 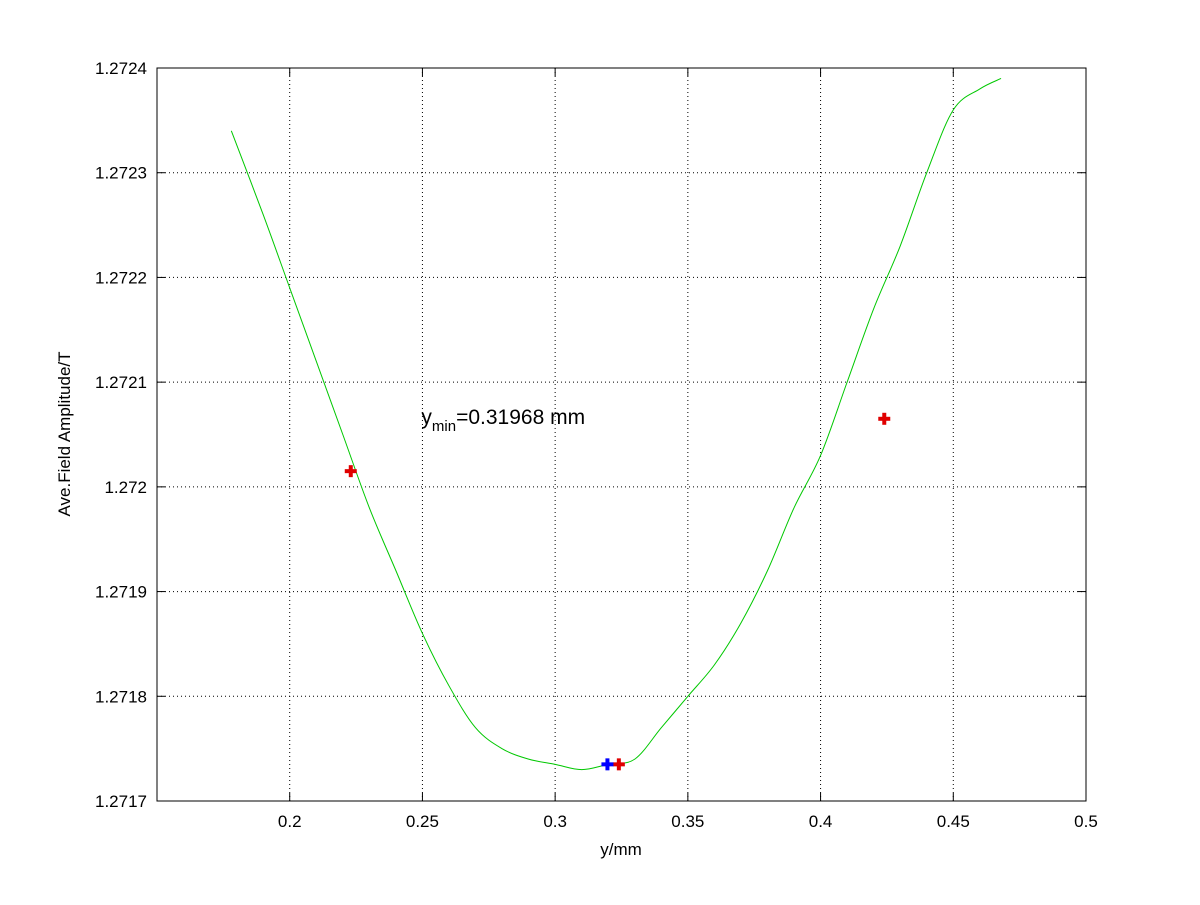 What do you see at coordinates (121, 173) in the screenshot?
I see `y-tick-label: 1.2723` at bounding box center [121, 173].